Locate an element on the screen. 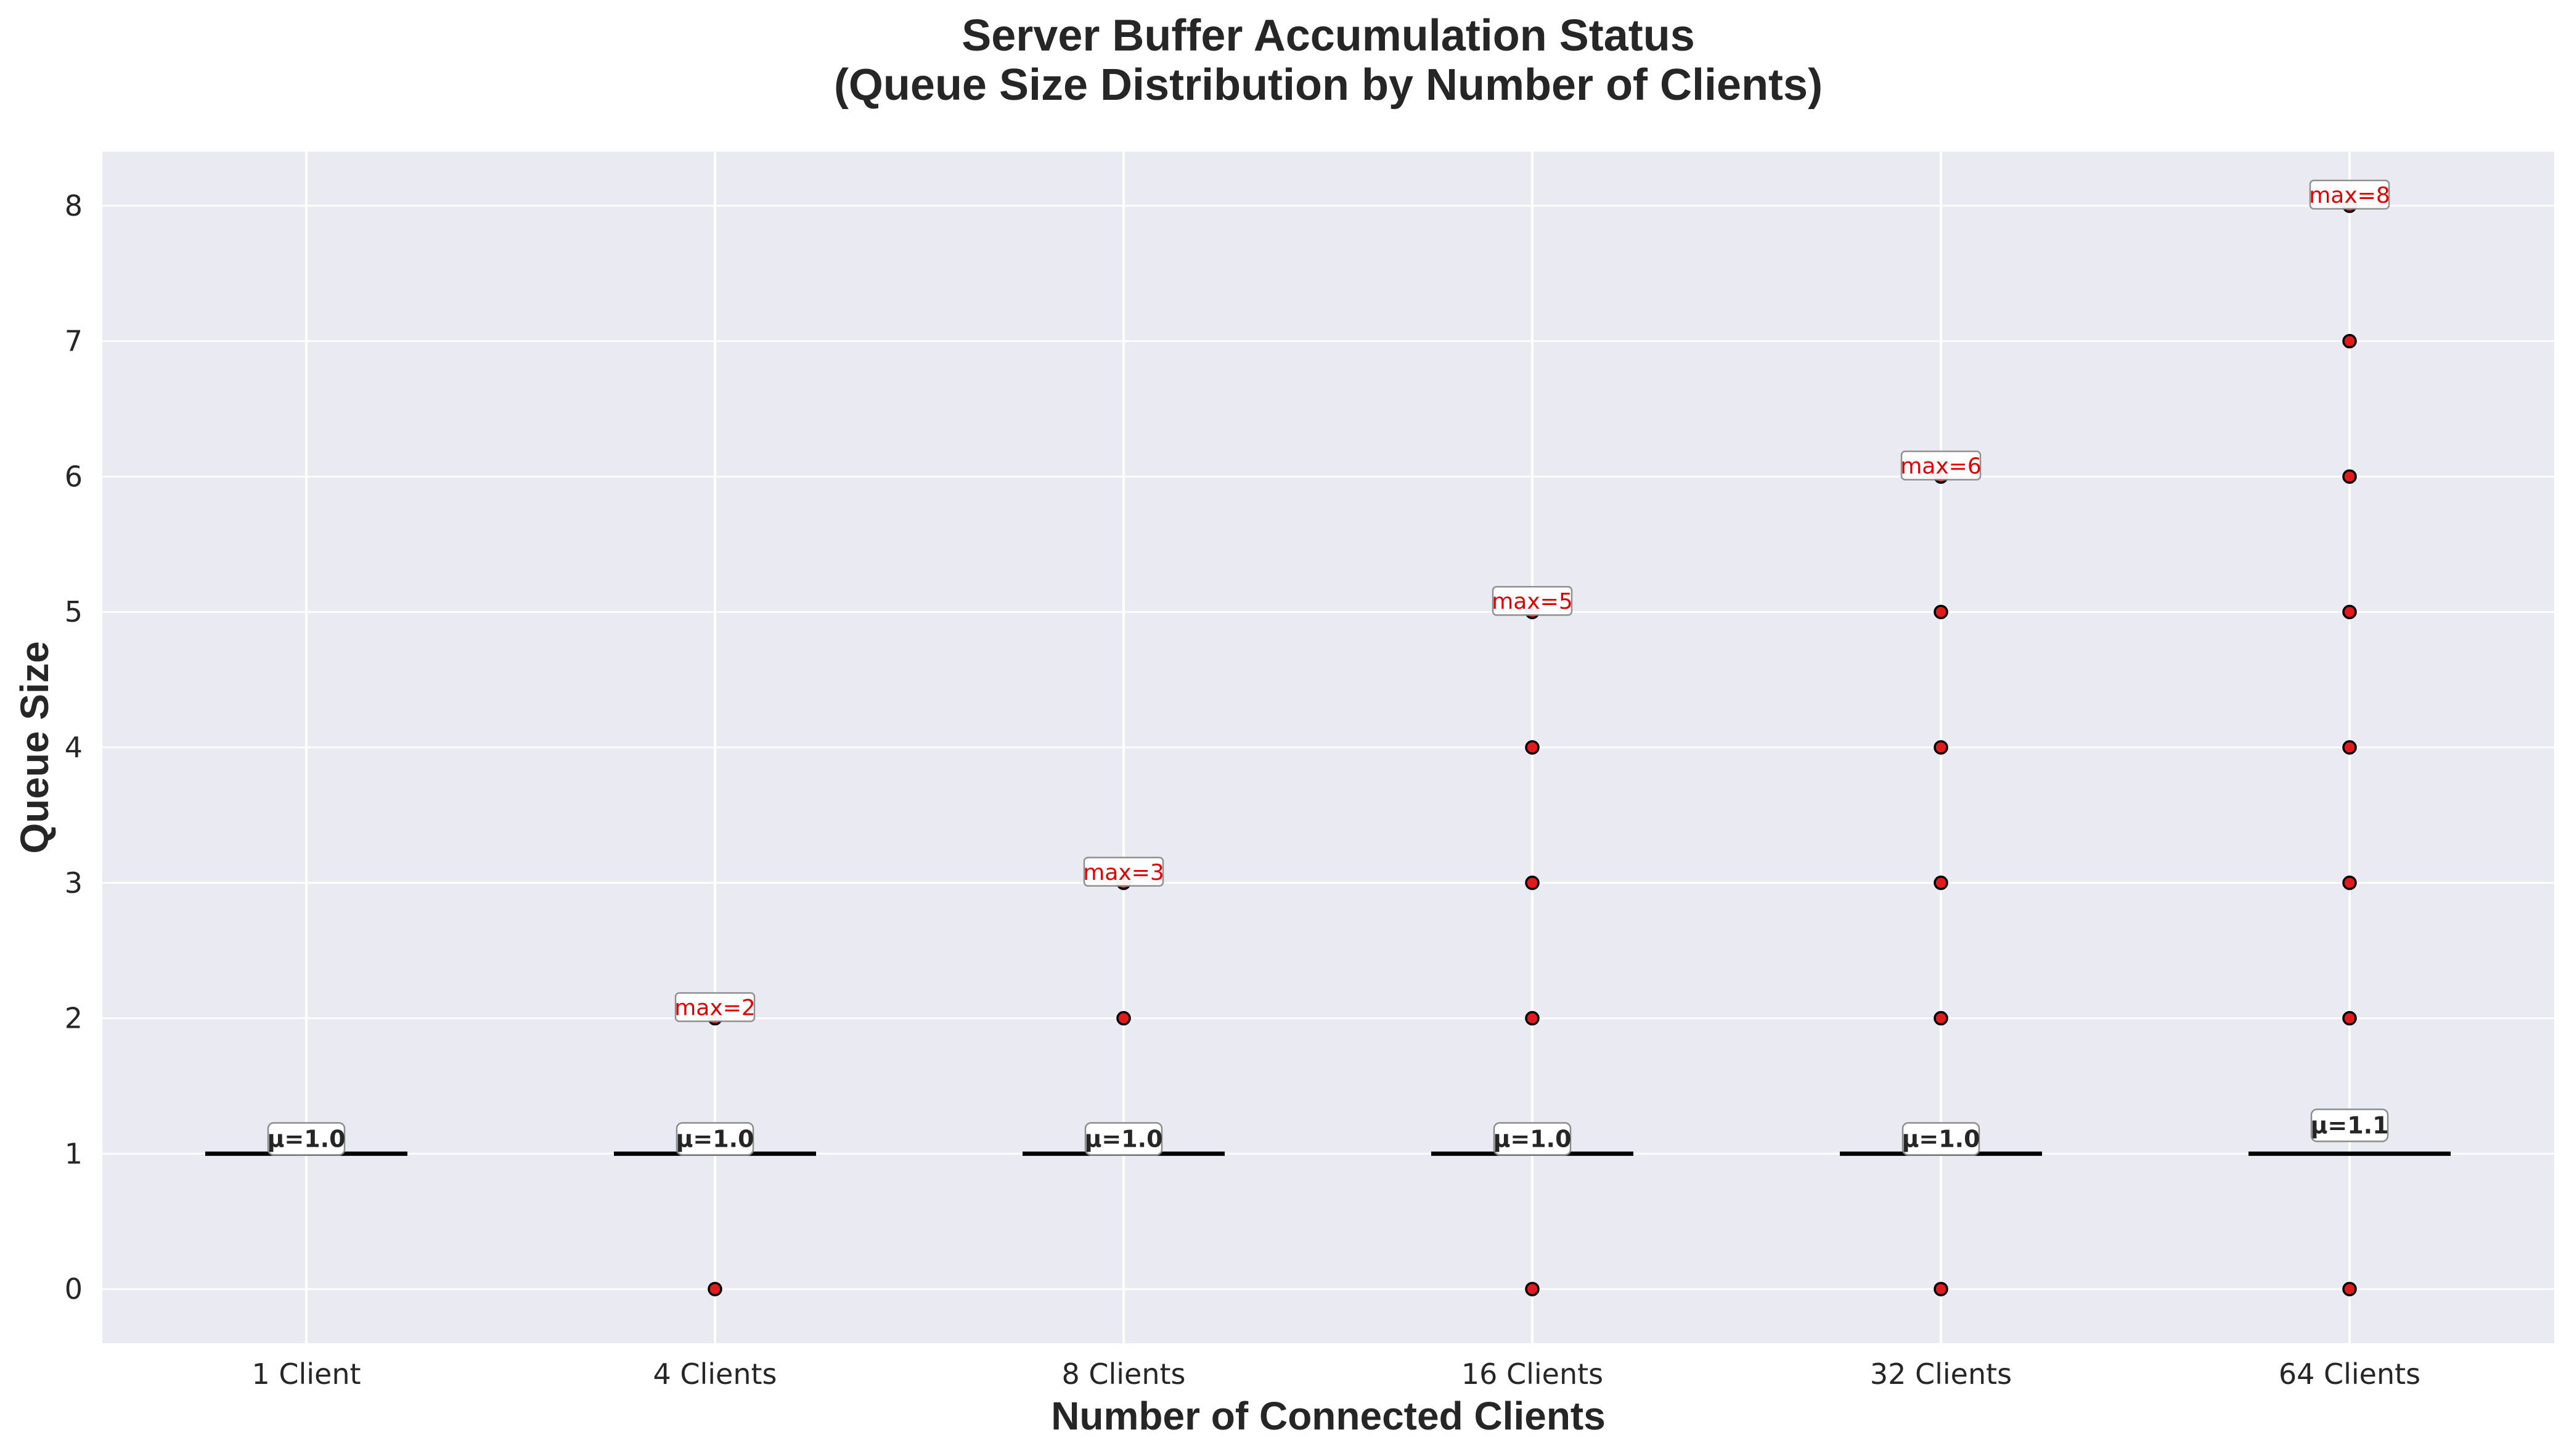  y-tick-label: 1 is located at coordinates (74, 1153).